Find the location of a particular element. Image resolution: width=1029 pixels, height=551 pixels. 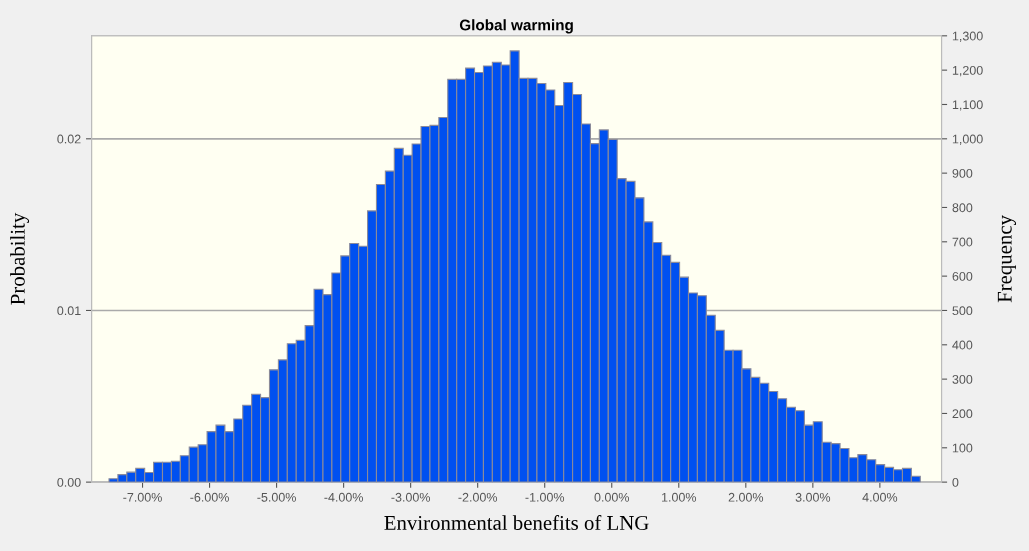

y2-tick-label: 800 is located at coordinates (962, 208).